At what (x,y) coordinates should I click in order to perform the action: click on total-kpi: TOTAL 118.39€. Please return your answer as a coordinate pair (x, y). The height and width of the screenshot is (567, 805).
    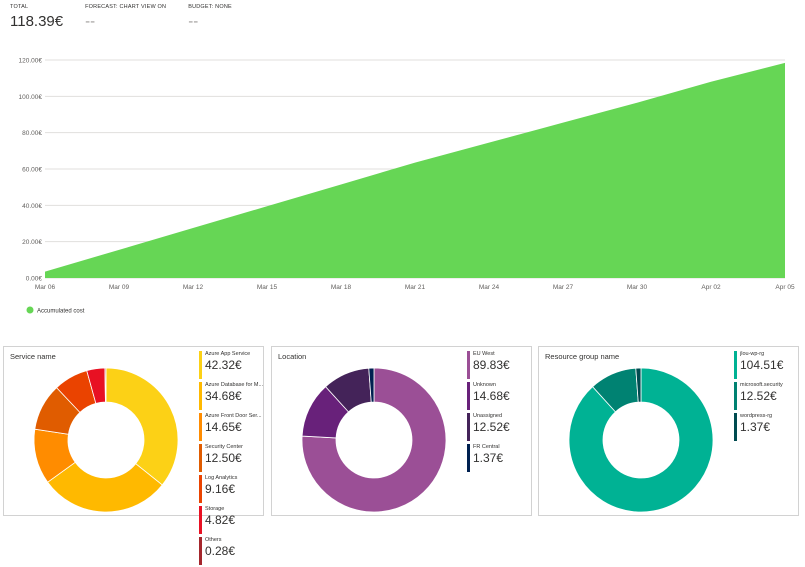
    Looking at the image, I should click on (36, 17).